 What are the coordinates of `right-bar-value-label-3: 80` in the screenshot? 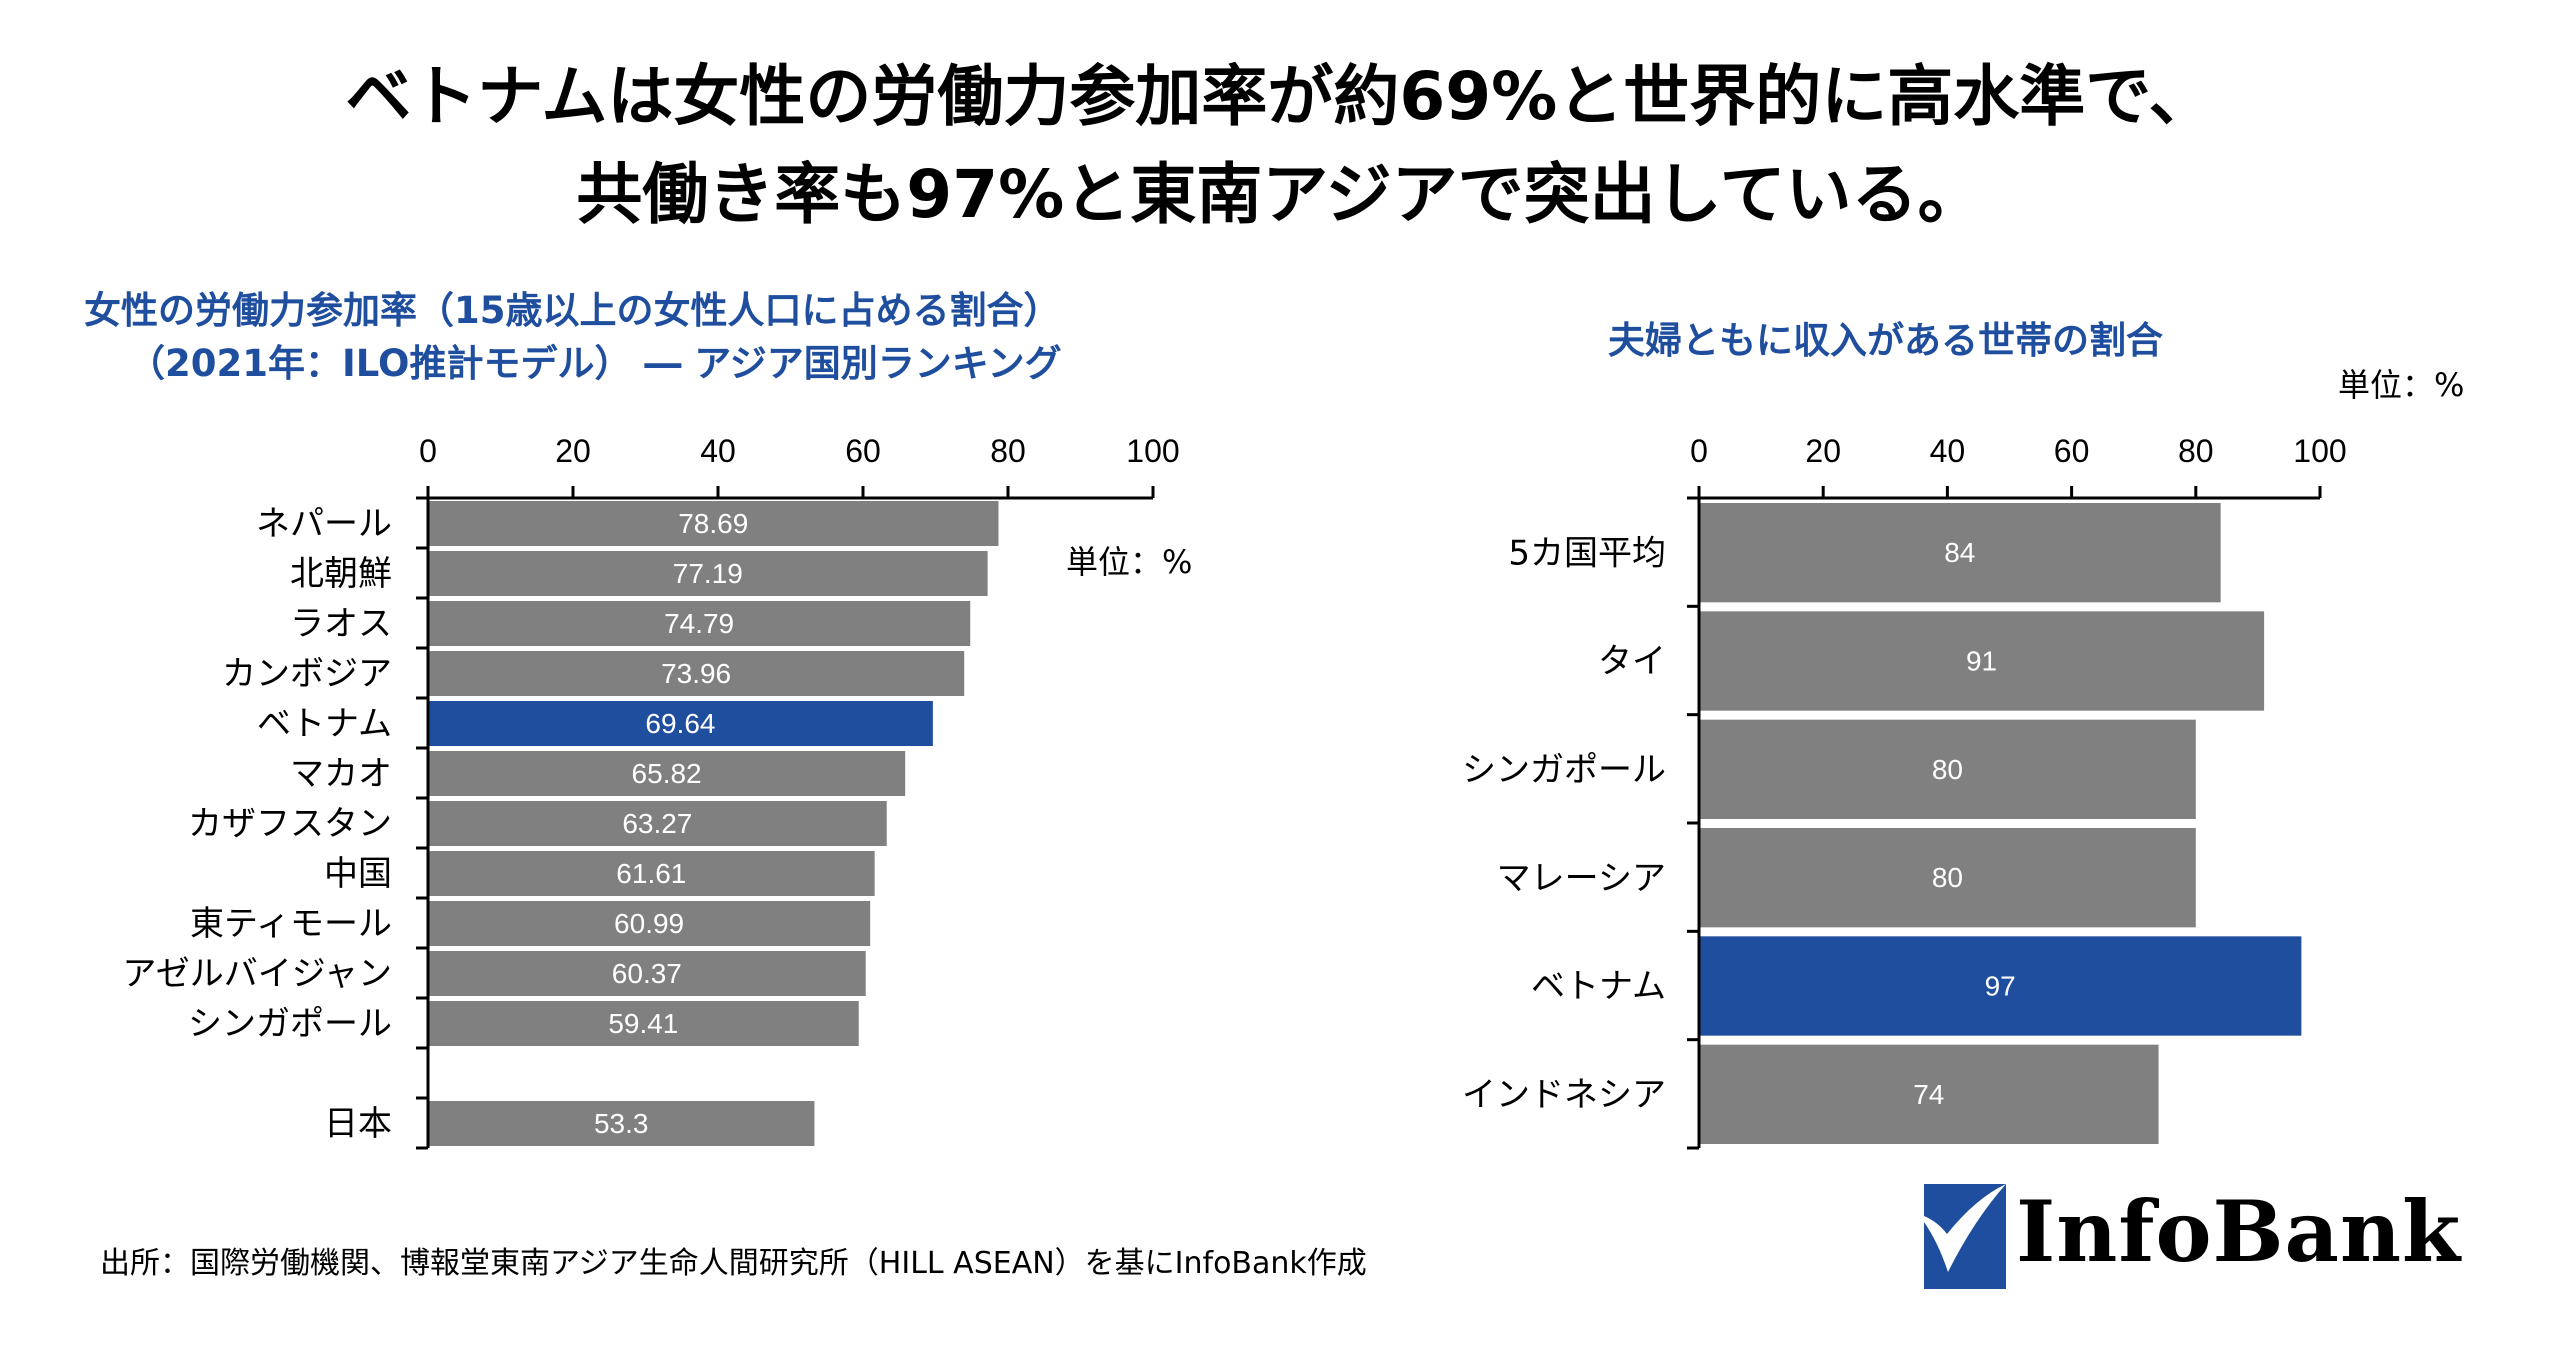 It's located at (1947, 877).